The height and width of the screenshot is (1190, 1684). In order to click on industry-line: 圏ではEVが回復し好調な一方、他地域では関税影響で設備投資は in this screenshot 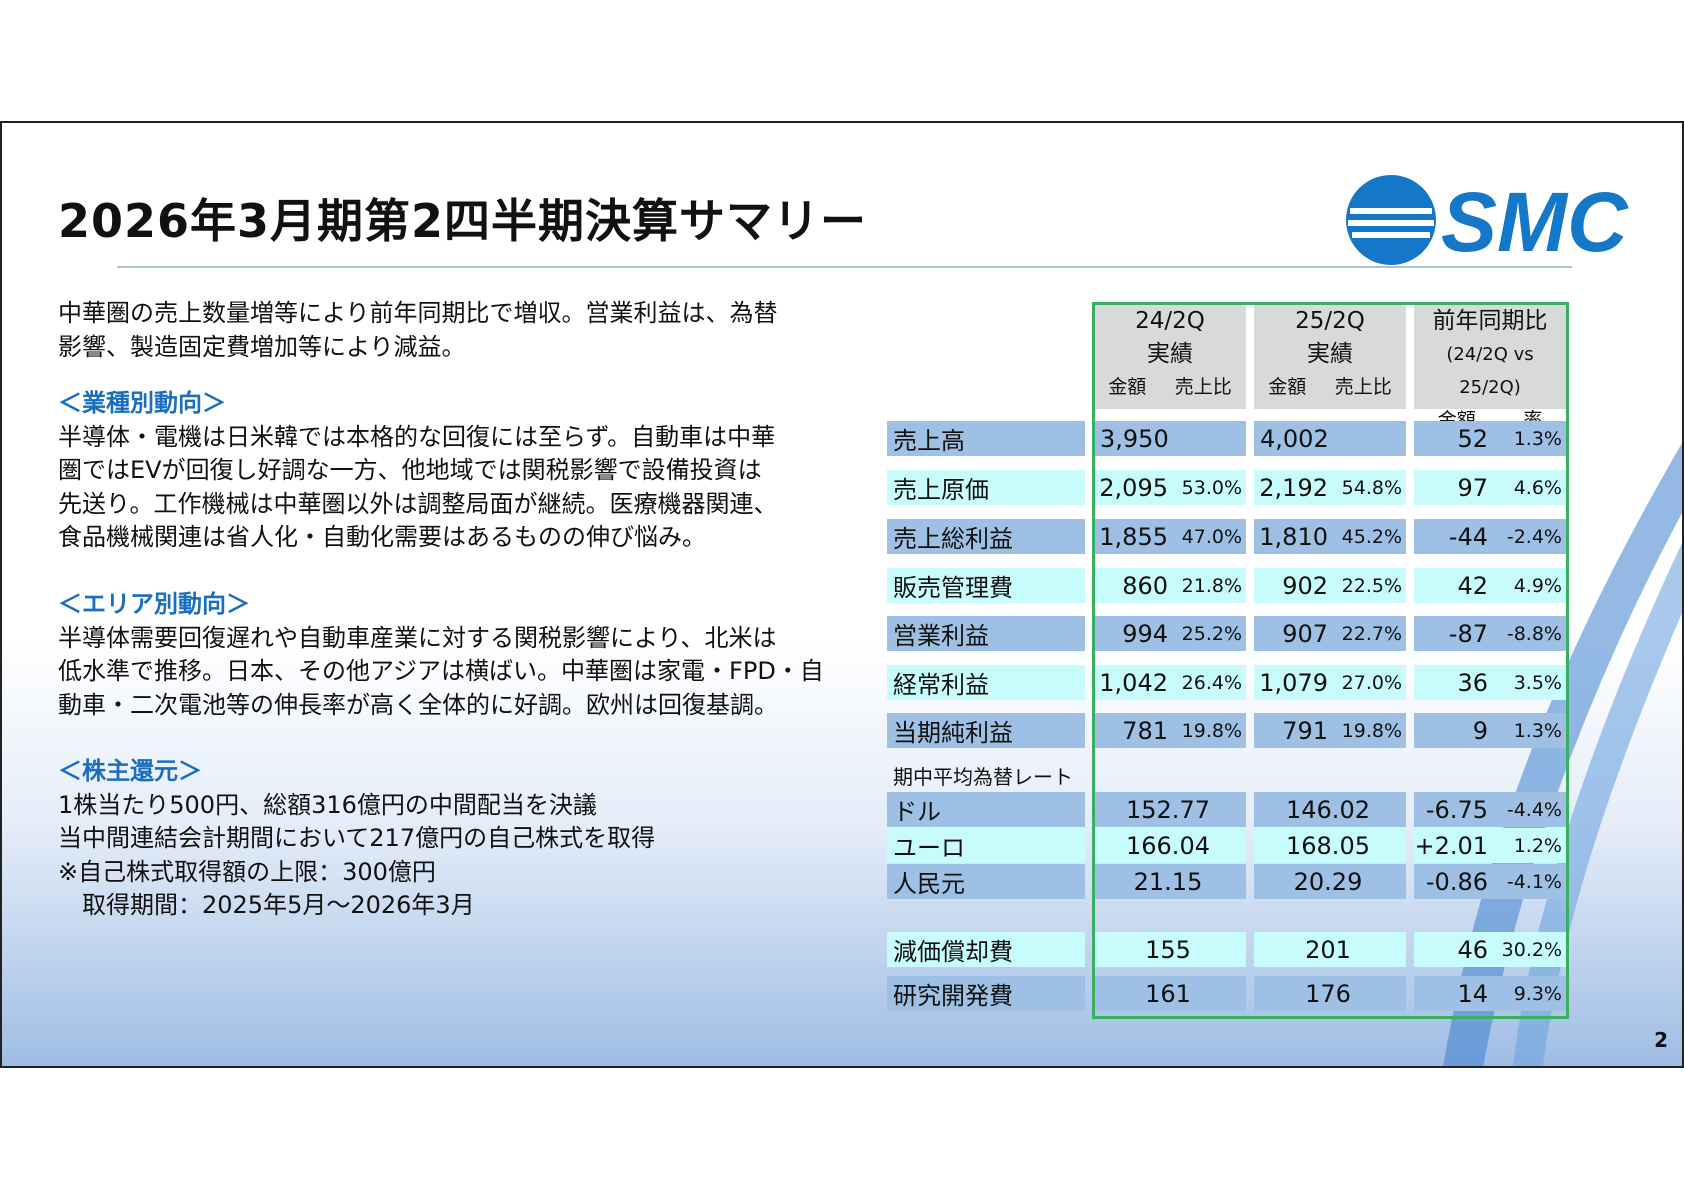, I will do `click(410, 470)`.